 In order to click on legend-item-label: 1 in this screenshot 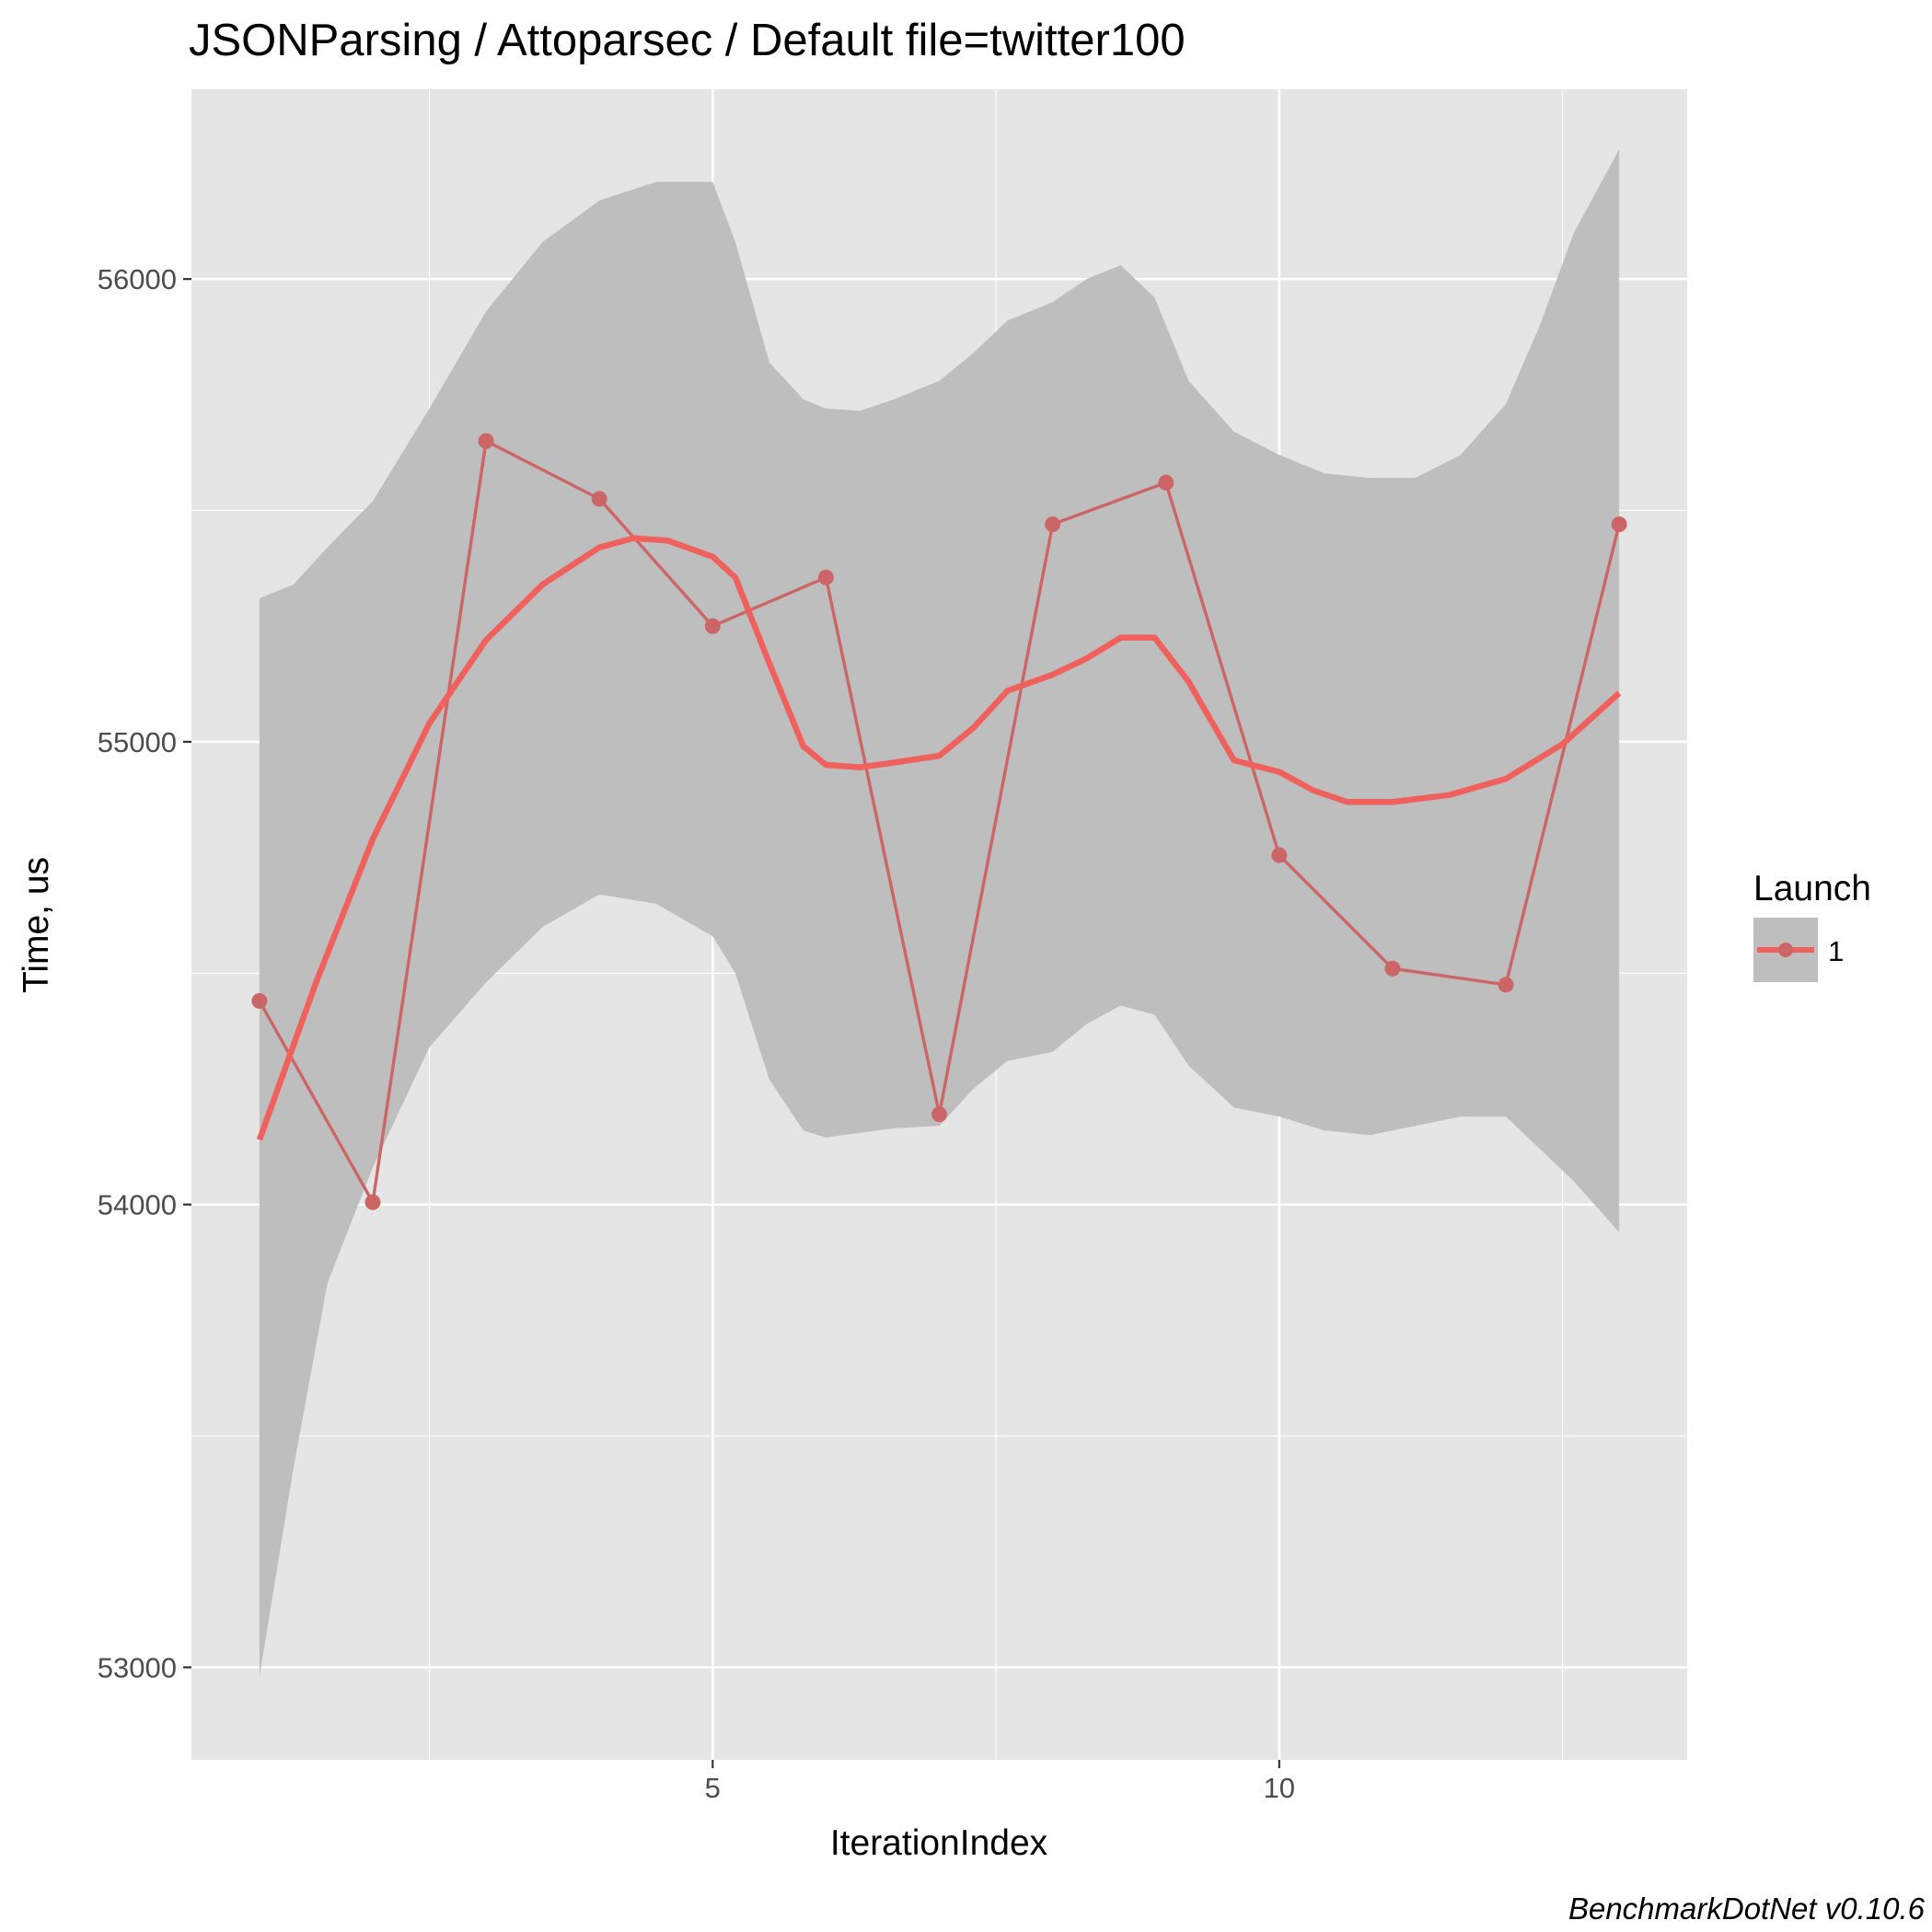, I will do `click(1836, 951)`.